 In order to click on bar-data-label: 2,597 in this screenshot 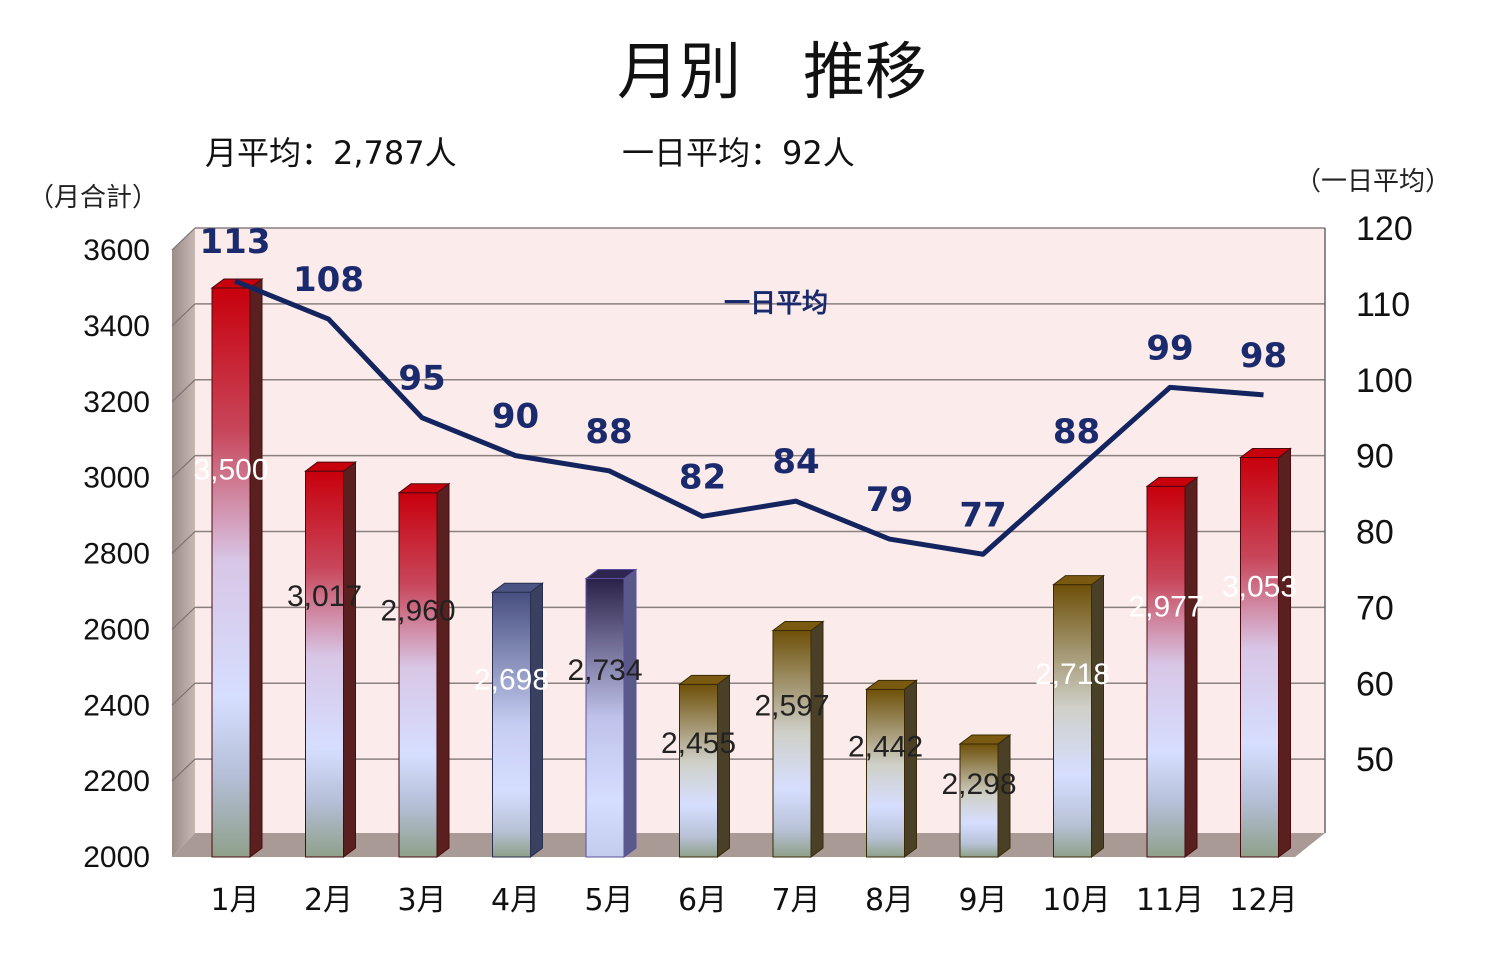, I will do `click(791, 706)`.